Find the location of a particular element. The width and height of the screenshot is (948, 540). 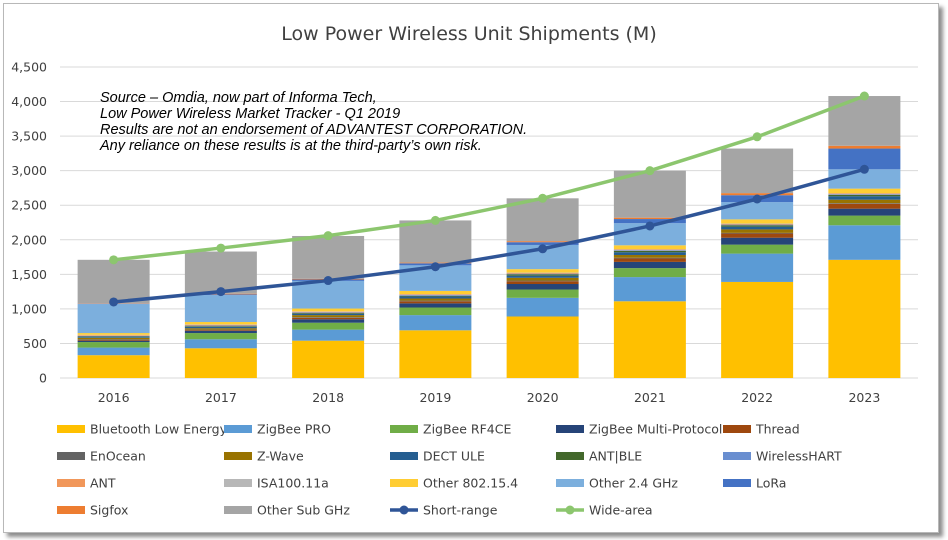

legend-item: Other 802.15.4 is located at coordinates (454, 483).